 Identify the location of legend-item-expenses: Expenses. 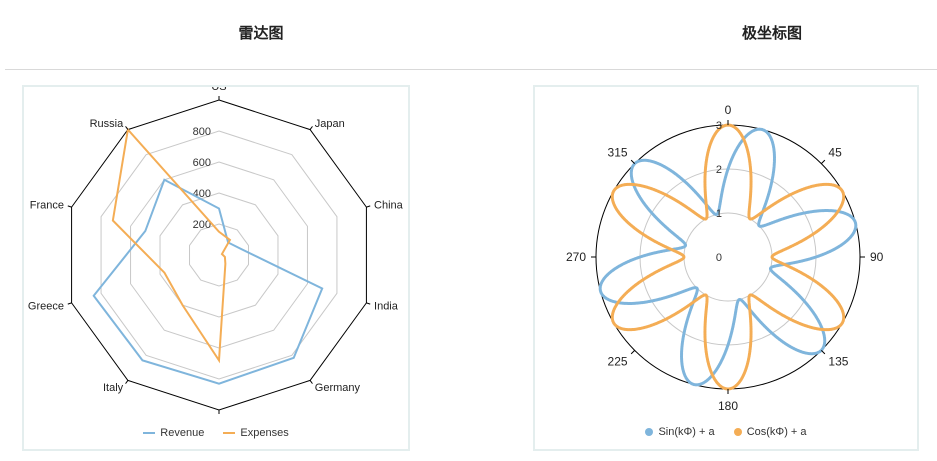
(256, 433).